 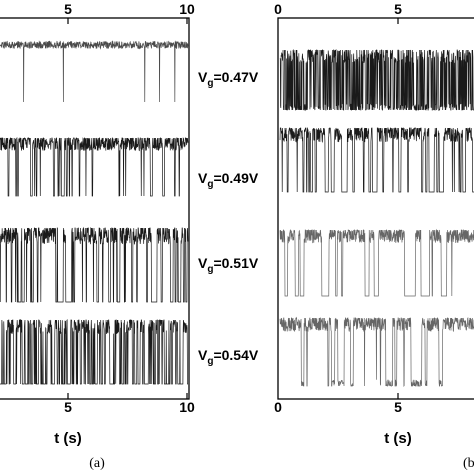 What do you see at coordinates (228, 357) in the screenshot?
I see `vg-label-054: Vg=0.54V` at bounding box center [228, 357].